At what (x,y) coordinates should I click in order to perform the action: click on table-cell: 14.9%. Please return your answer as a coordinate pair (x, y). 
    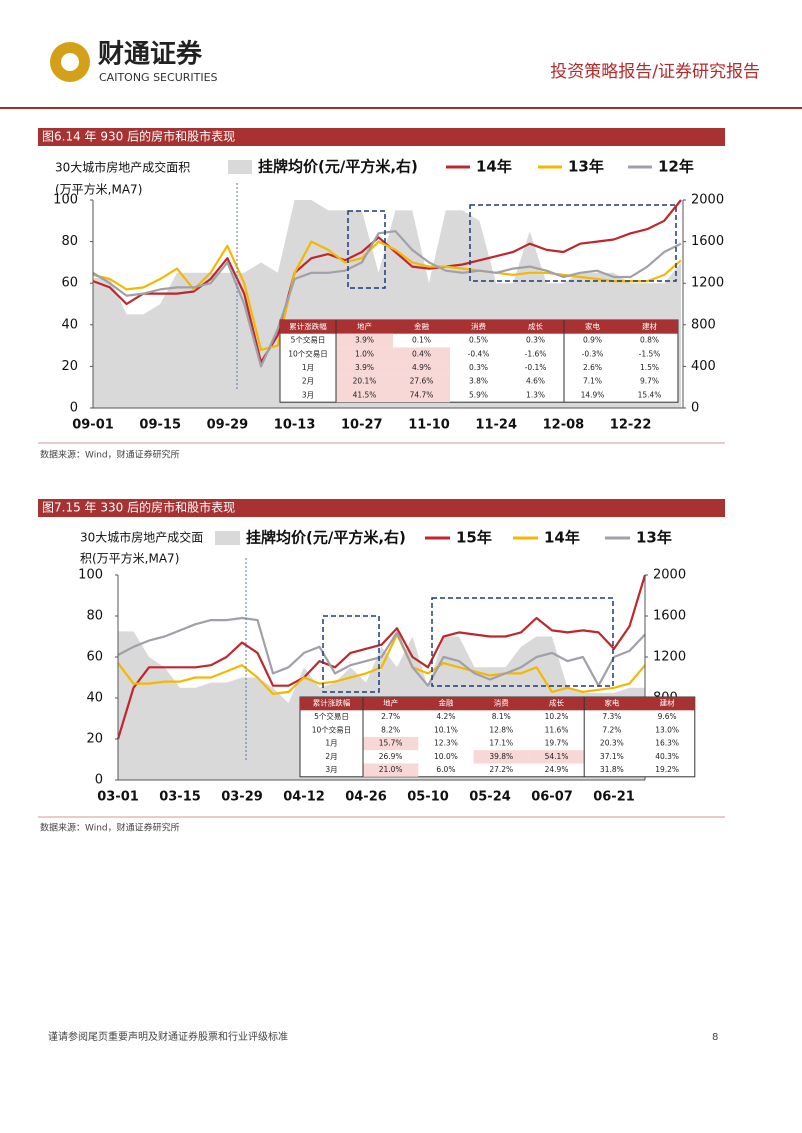
    Looking at the image, I should click on (593, 394).